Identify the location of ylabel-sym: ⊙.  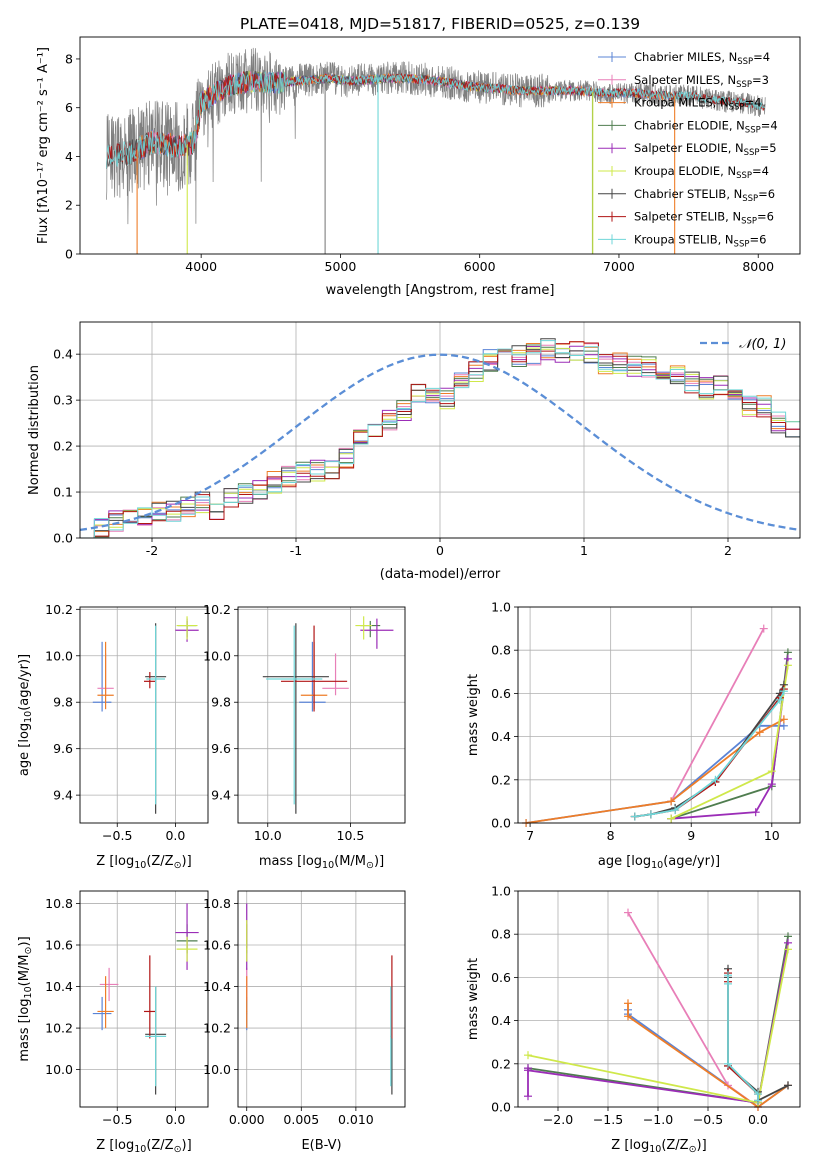
(28, 951).